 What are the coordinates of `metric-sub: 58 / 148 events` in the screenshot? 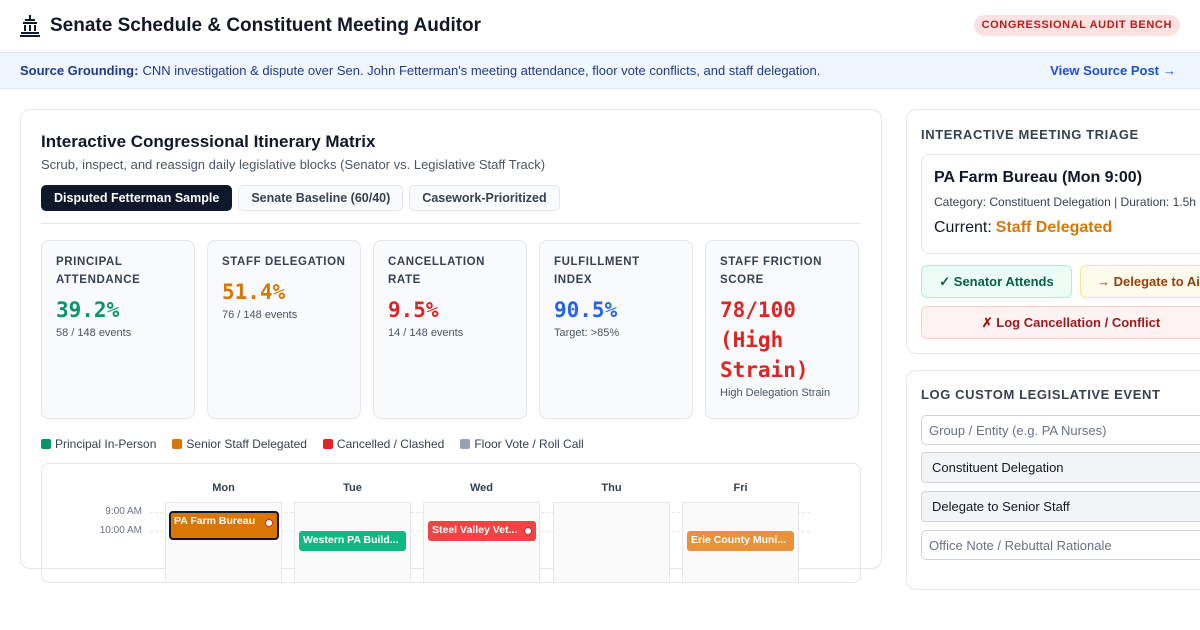 It's located at (94, 333).